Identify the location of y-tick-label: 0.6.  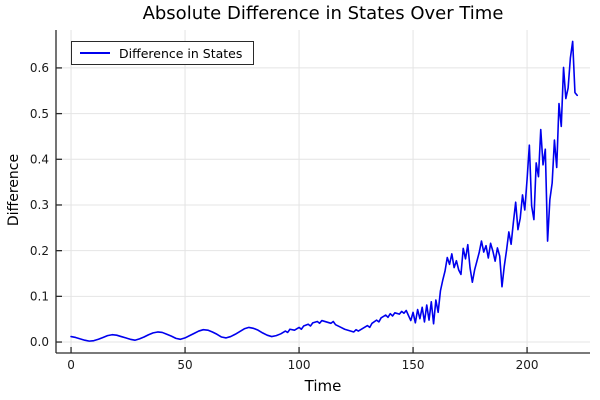
(39, 68).